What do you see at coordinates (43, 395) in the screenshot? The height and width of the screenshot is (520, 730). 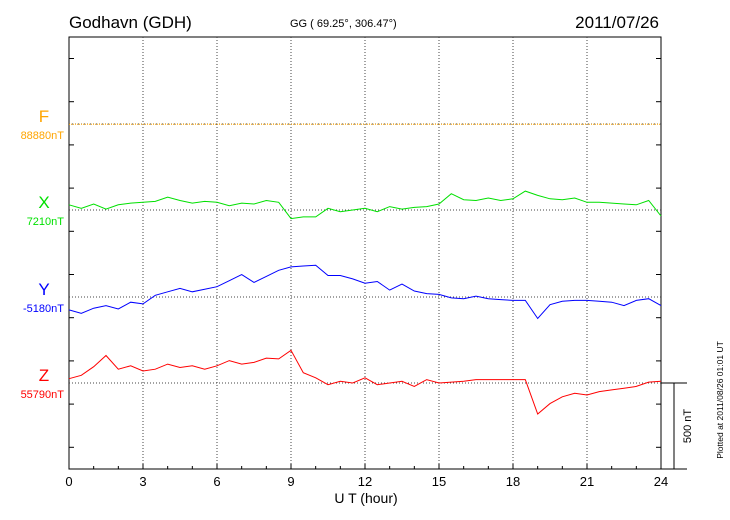 I see `series-baseline-Z: 55790nT` at bounding box center [43, 395].